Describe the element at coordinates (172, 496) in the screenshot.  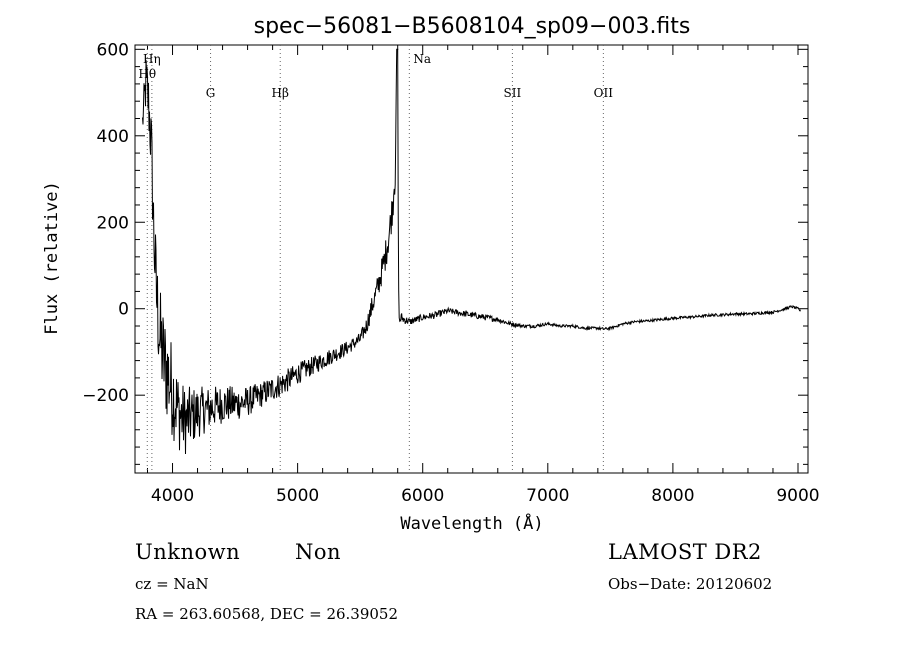
I see `x-tick-label: 4000` at that location.